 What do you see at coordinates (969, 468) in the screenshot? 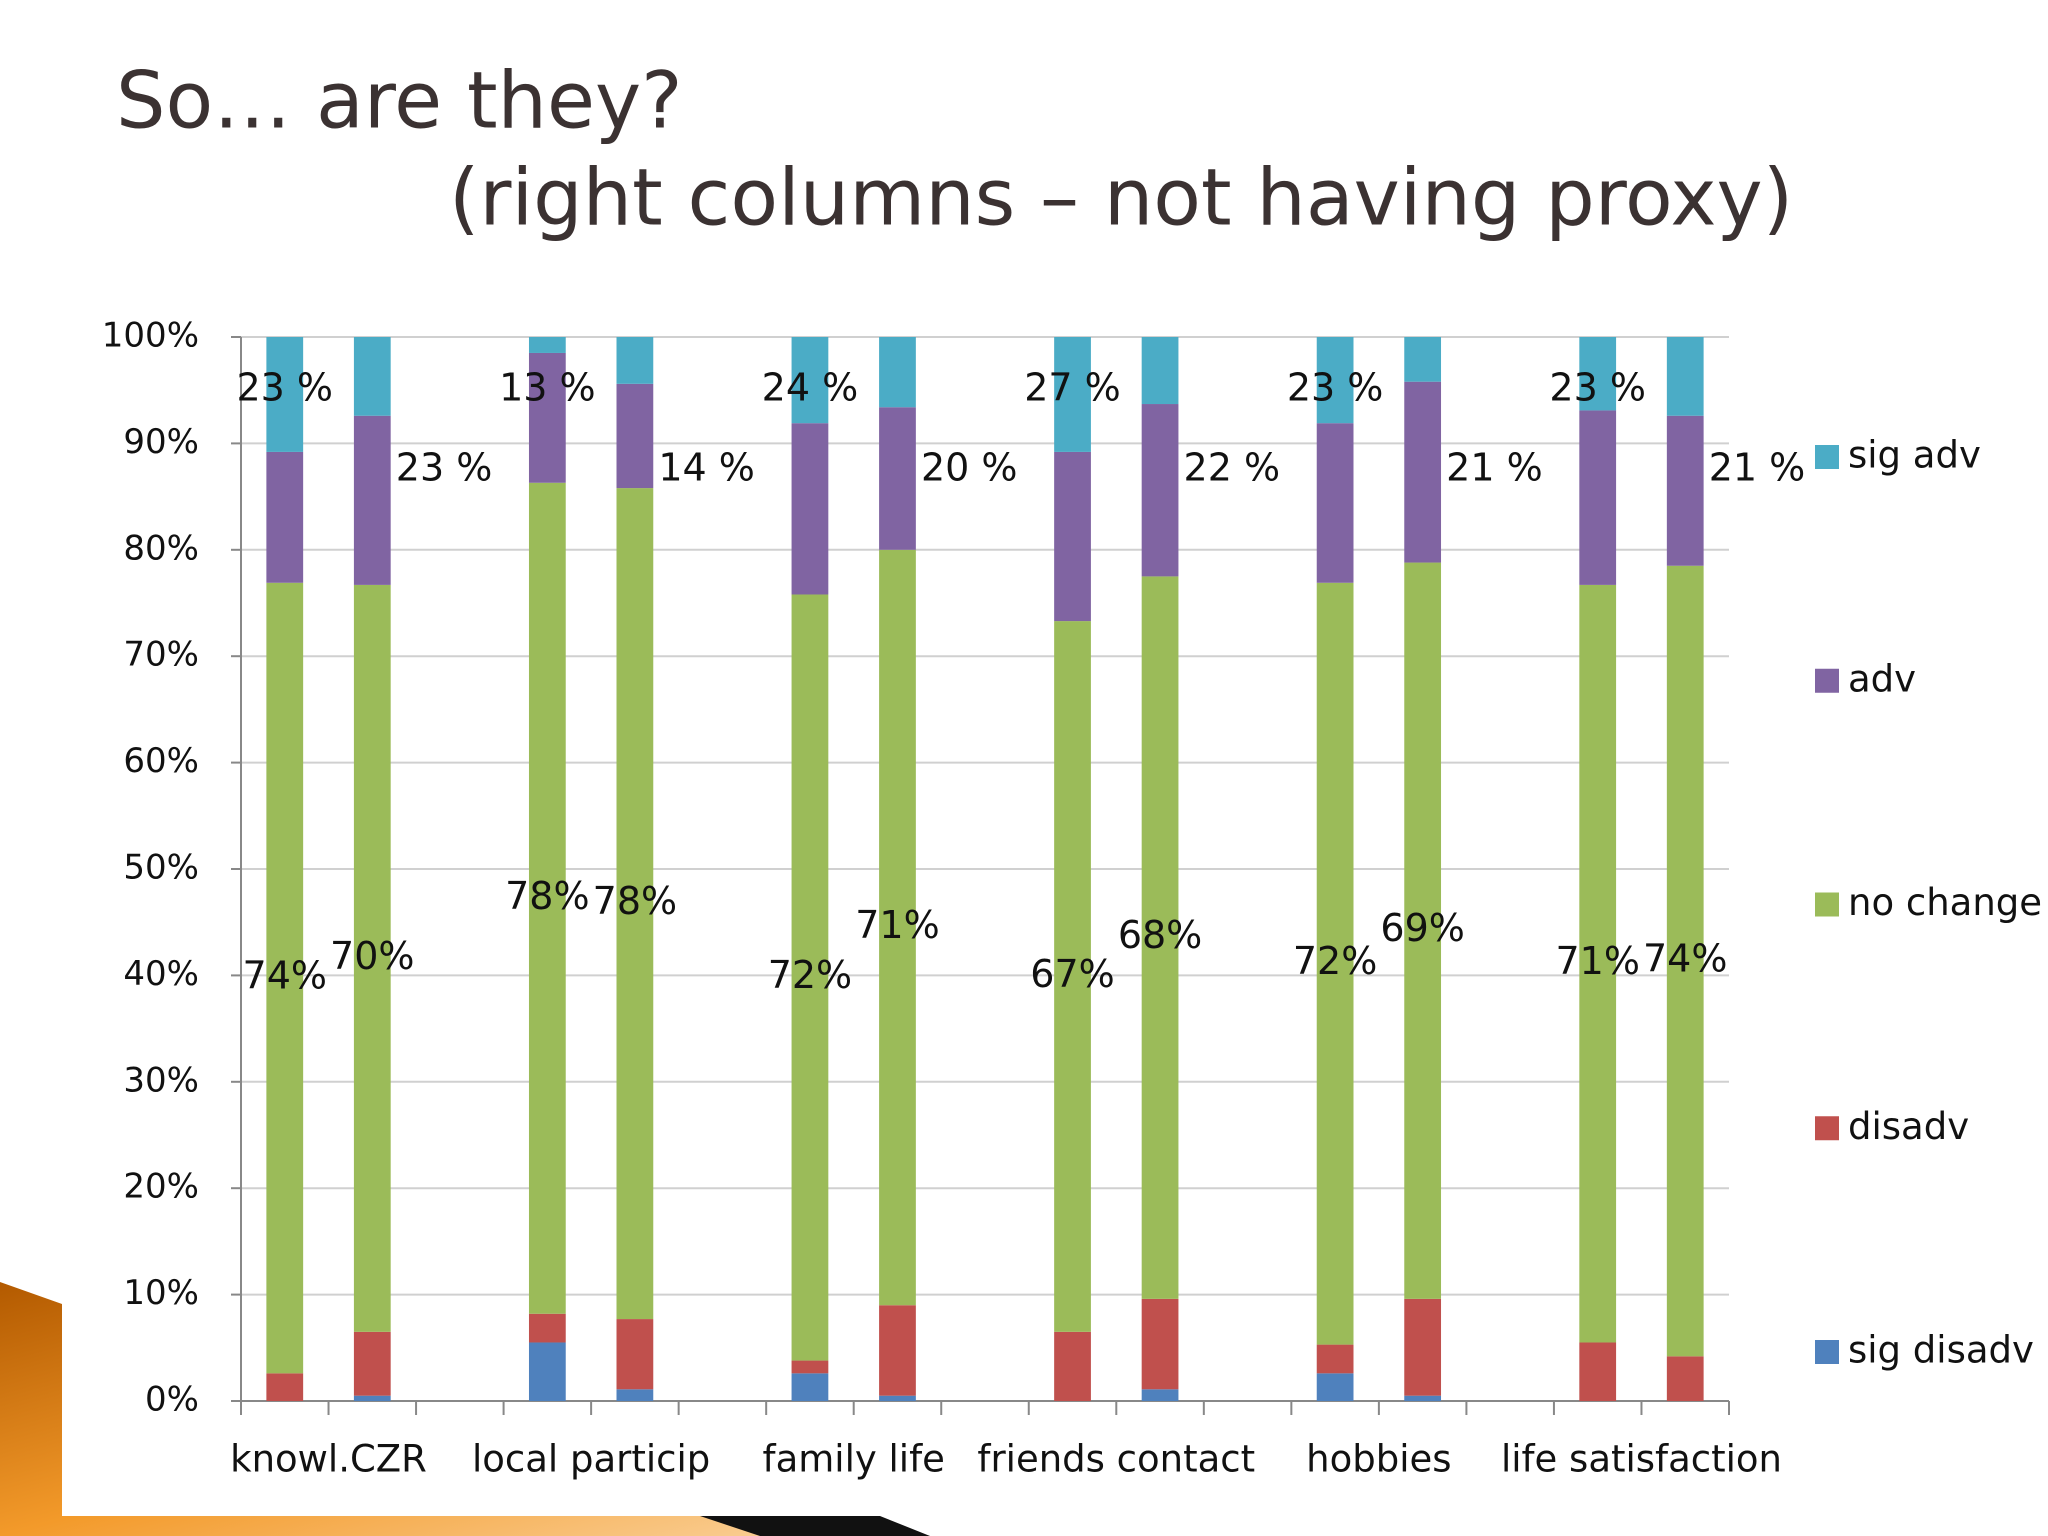
I see `annotation: 20 %` at bounding box center [969, 468].